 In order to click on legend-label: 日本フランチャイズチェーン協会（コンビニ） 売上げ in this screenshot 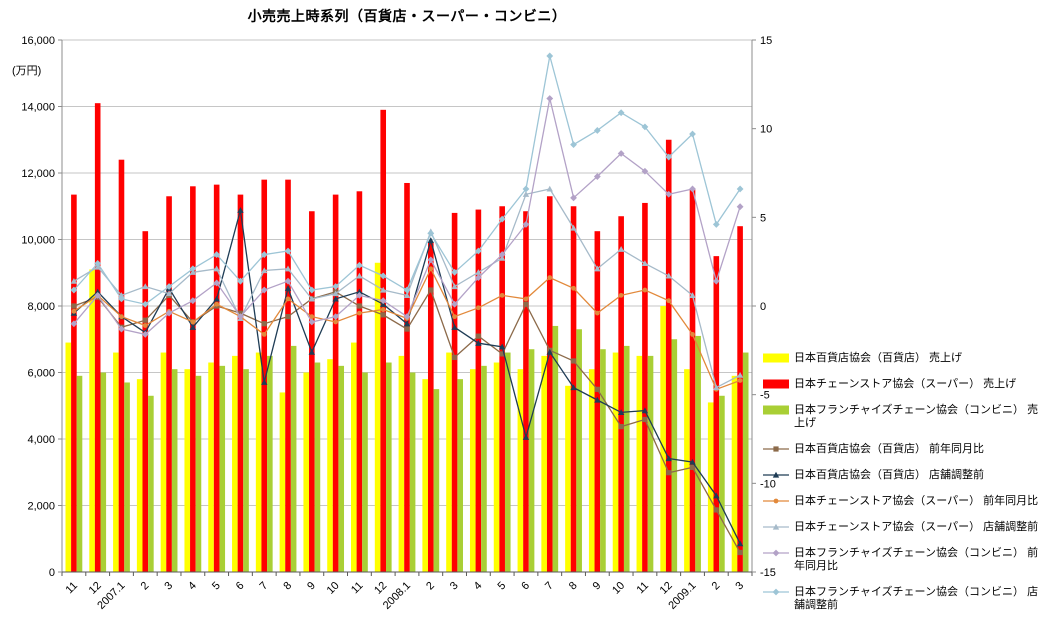, I will do `click(916, 416)`.